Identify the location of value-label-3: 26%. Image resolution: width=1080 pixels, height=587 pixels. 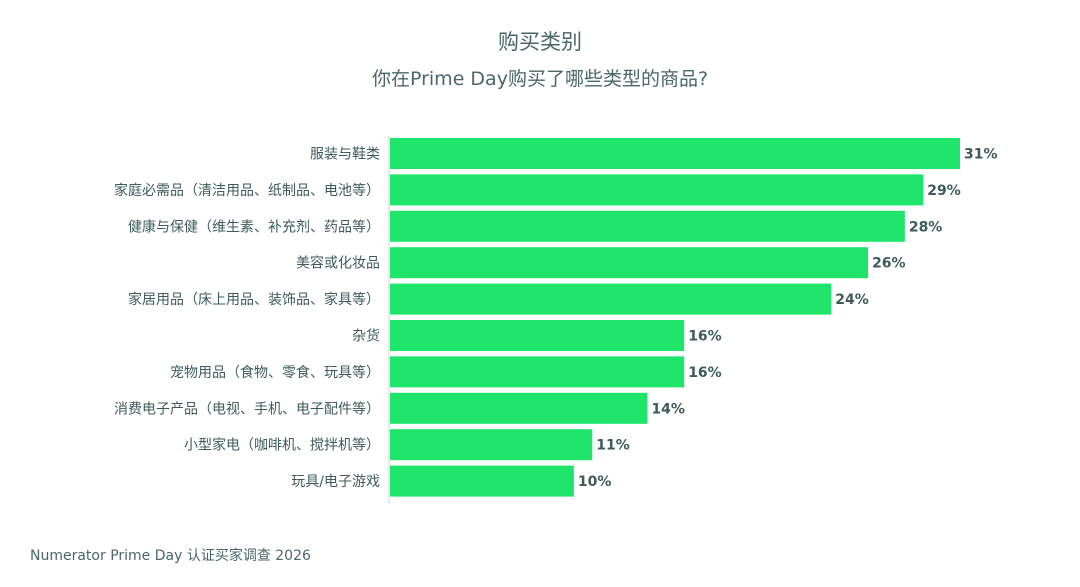
(889, 264).